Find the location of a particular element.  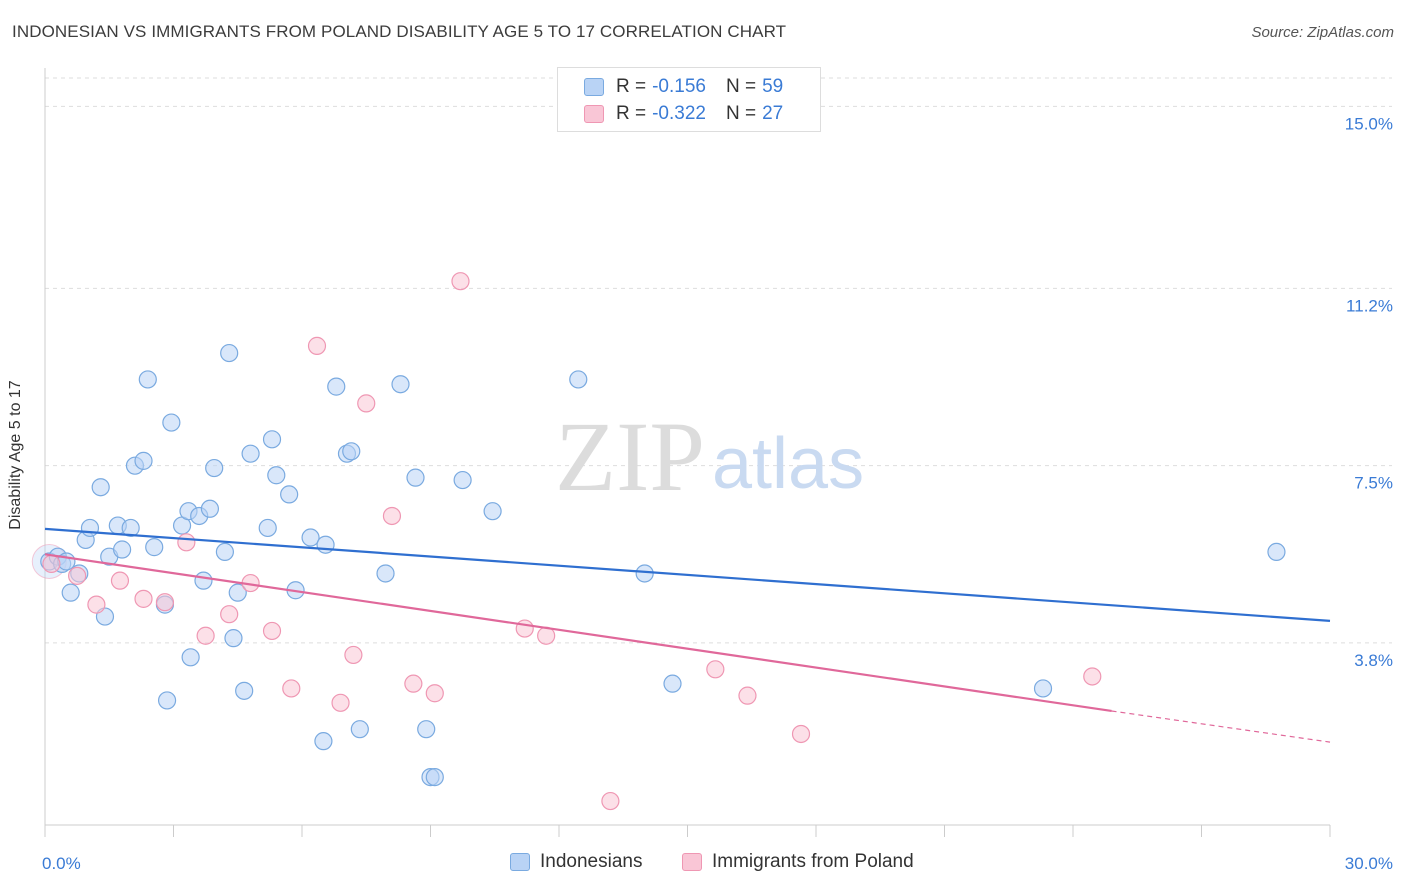

legend-swatch-blue is located at coordinates (594, 87).